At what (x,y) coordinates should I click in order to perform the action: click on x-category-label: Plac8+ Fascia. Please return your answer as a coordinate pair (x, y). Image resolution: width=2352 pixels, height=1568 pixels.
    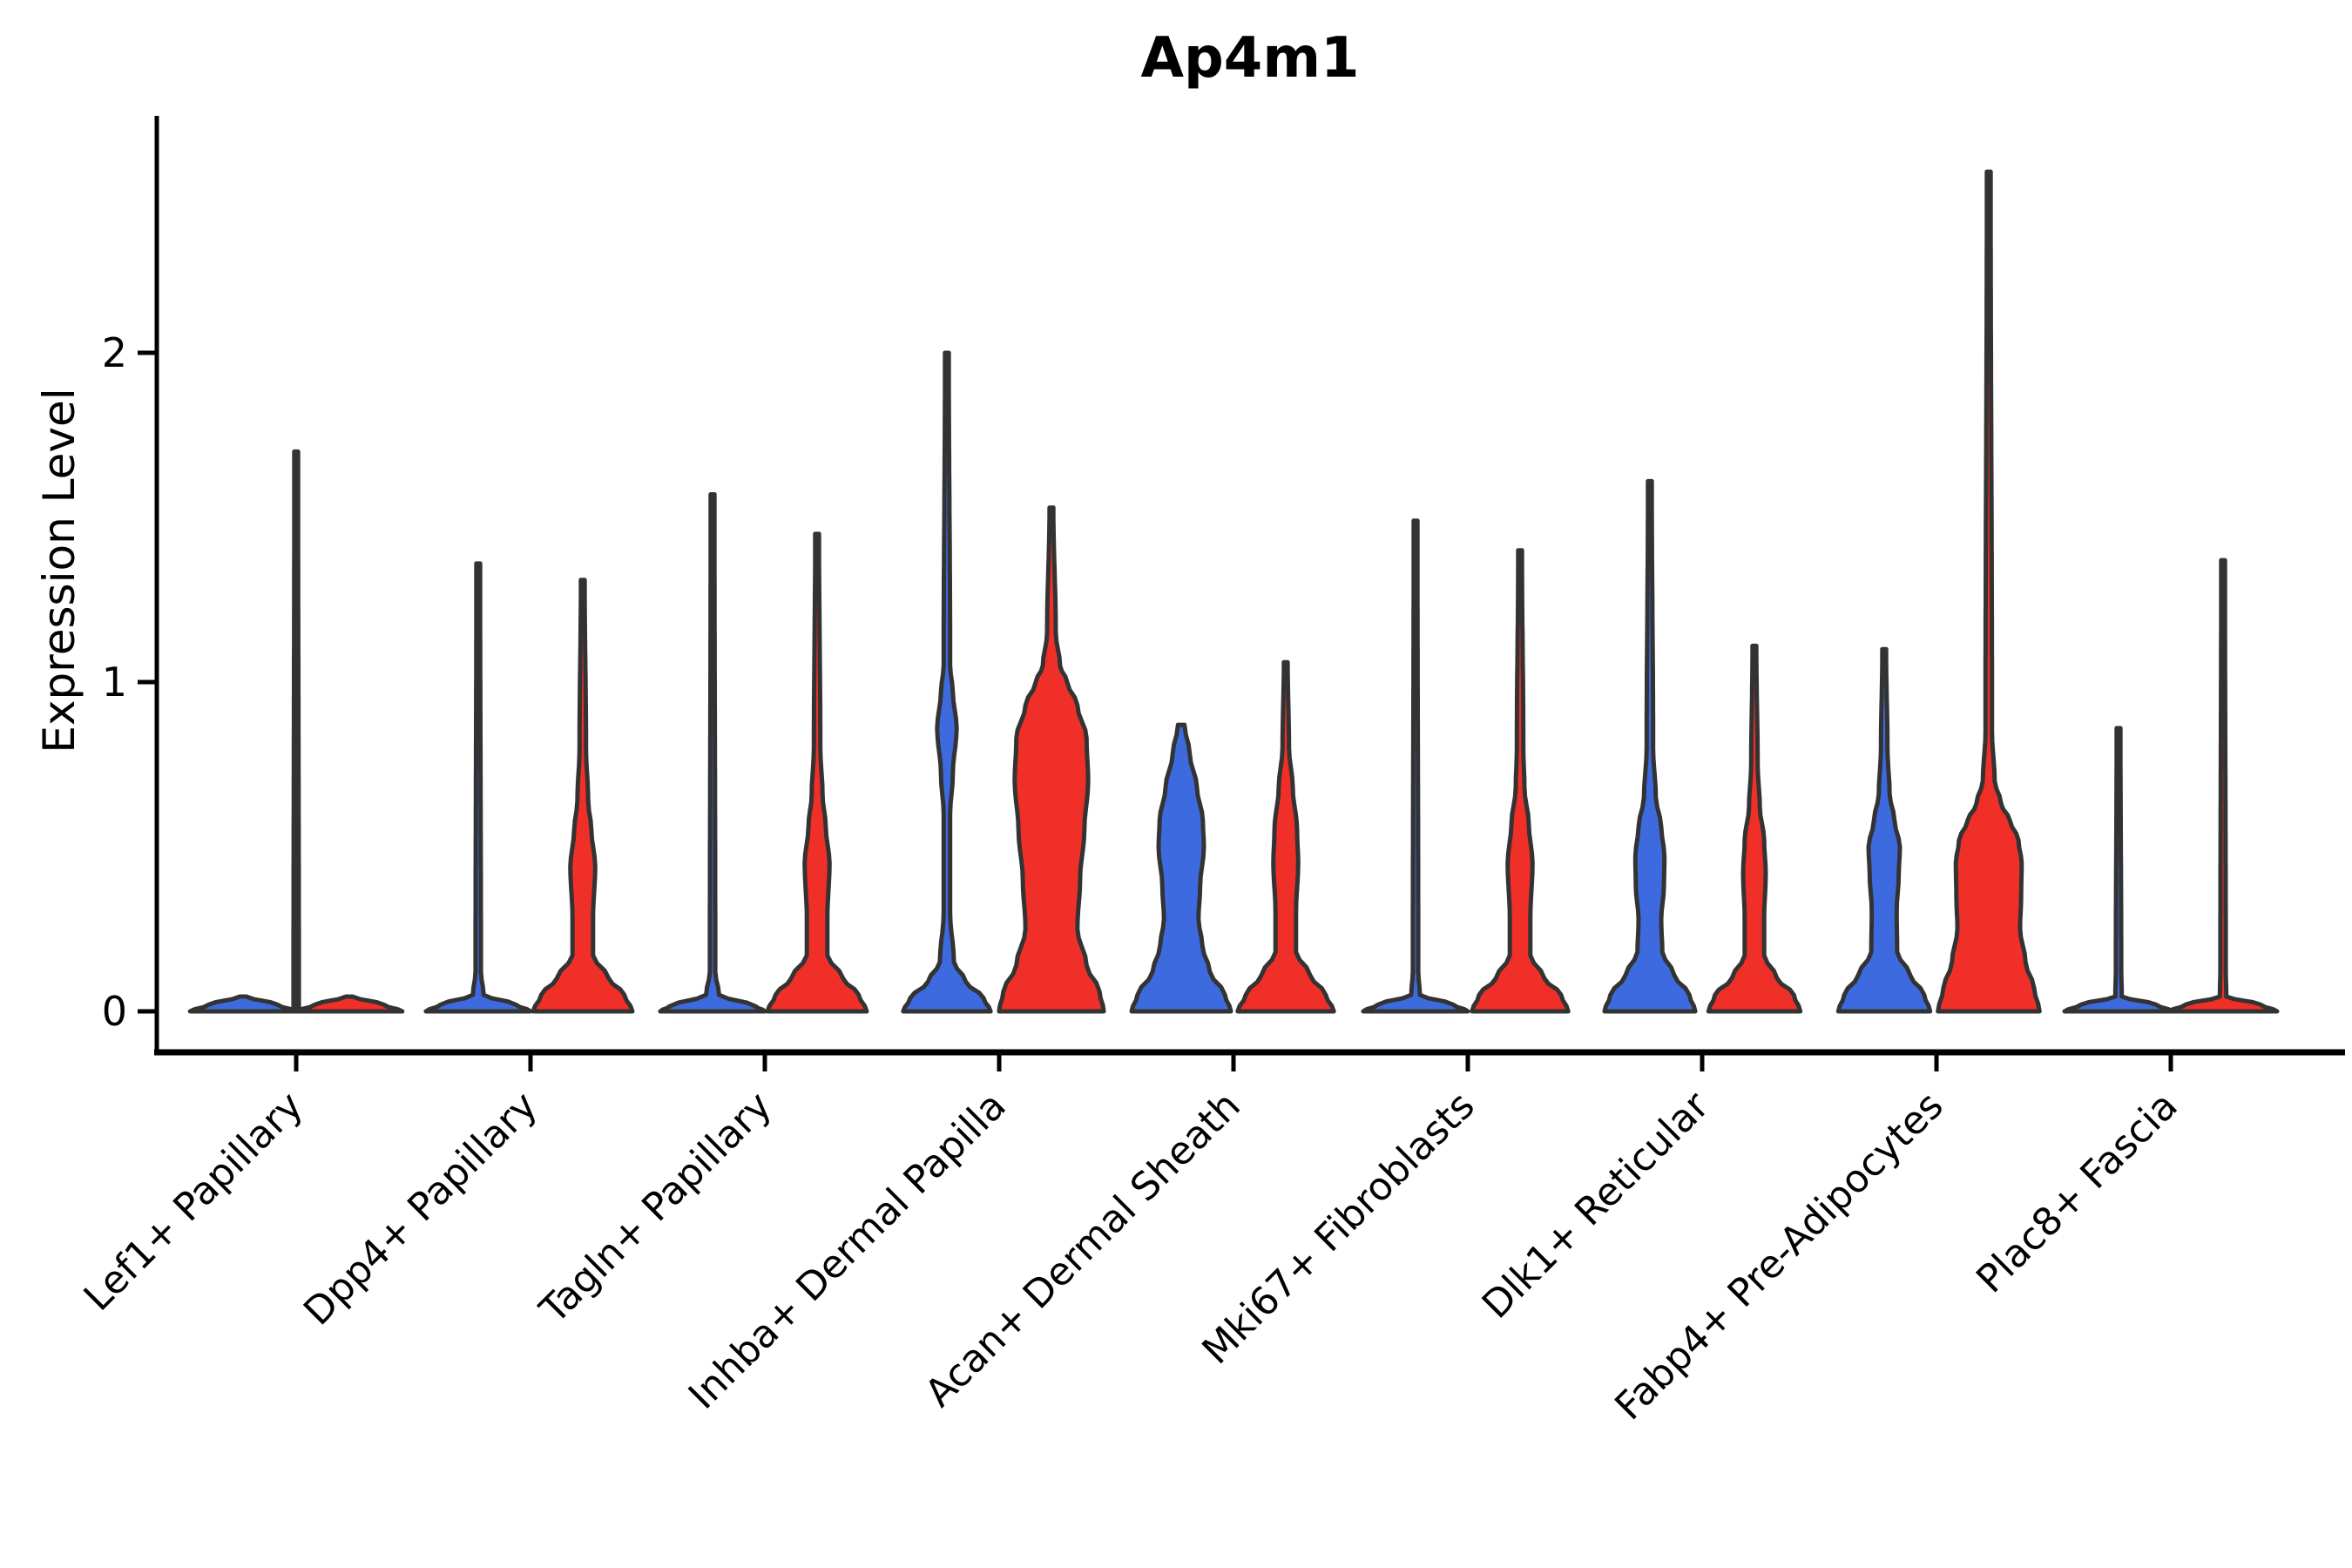
    Looking at the image, I should click on (2077, 1193).